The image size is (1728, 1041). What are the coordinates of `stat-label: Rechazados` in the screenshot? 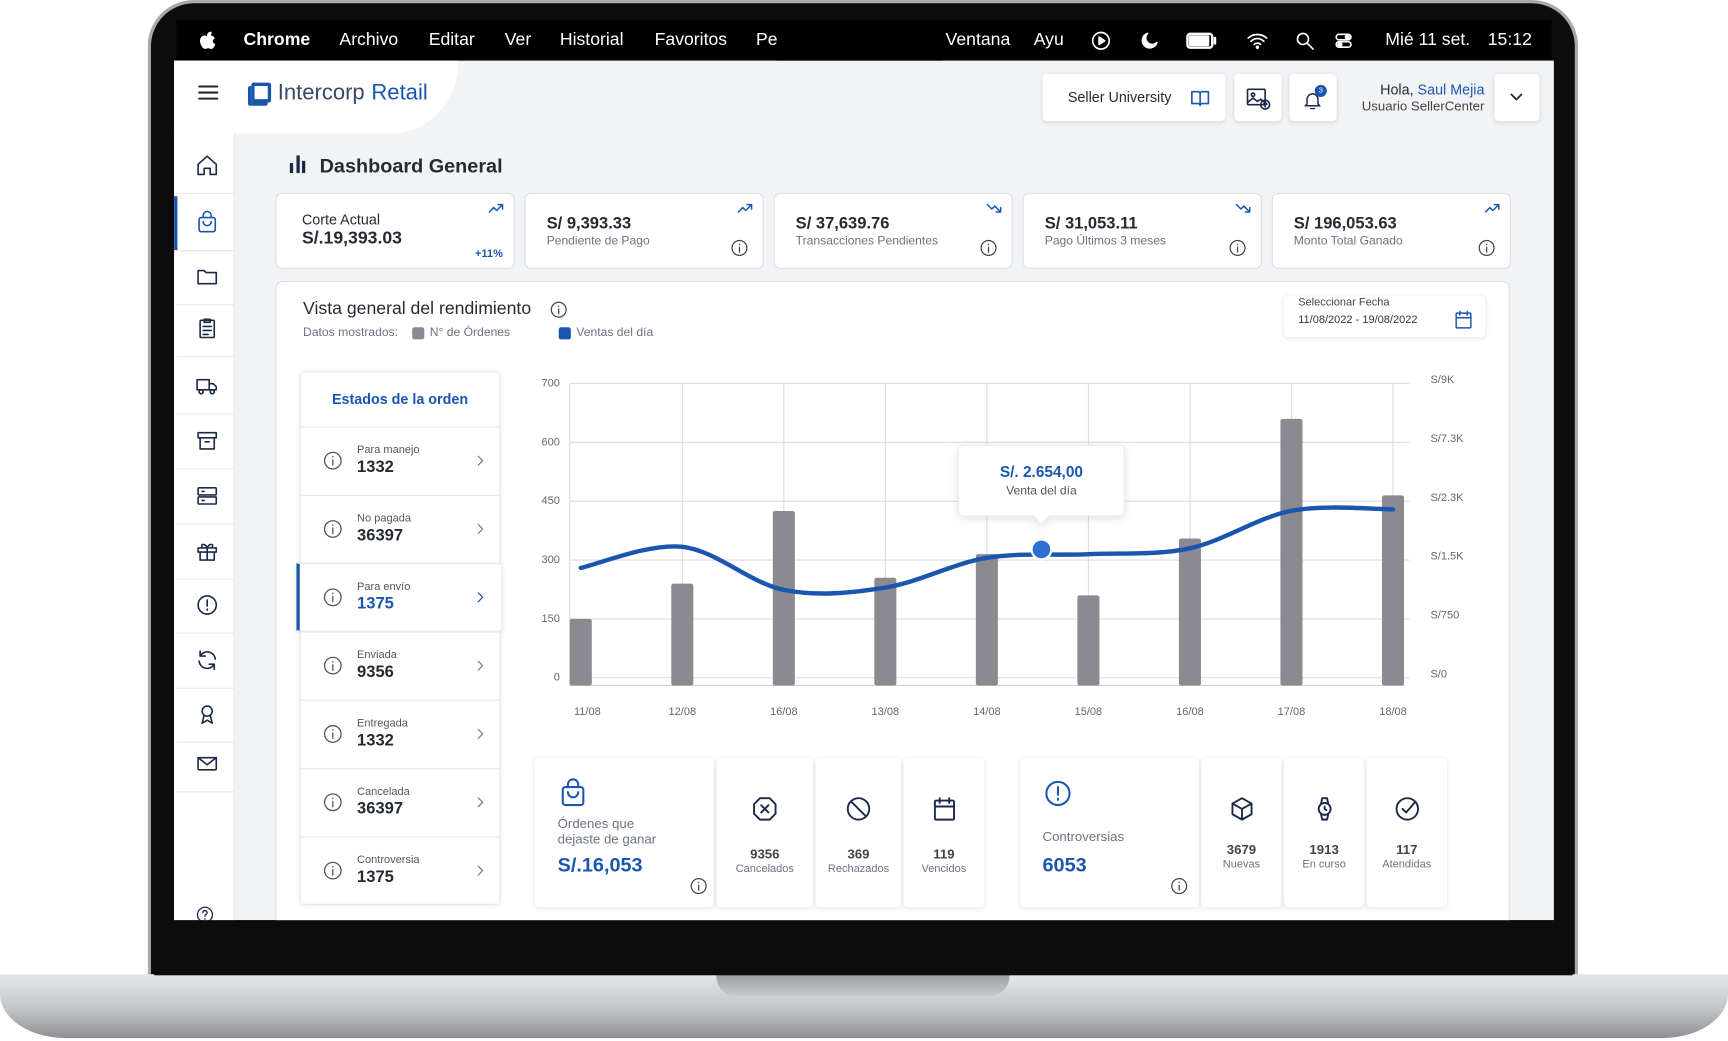 It's located at (858, 869).